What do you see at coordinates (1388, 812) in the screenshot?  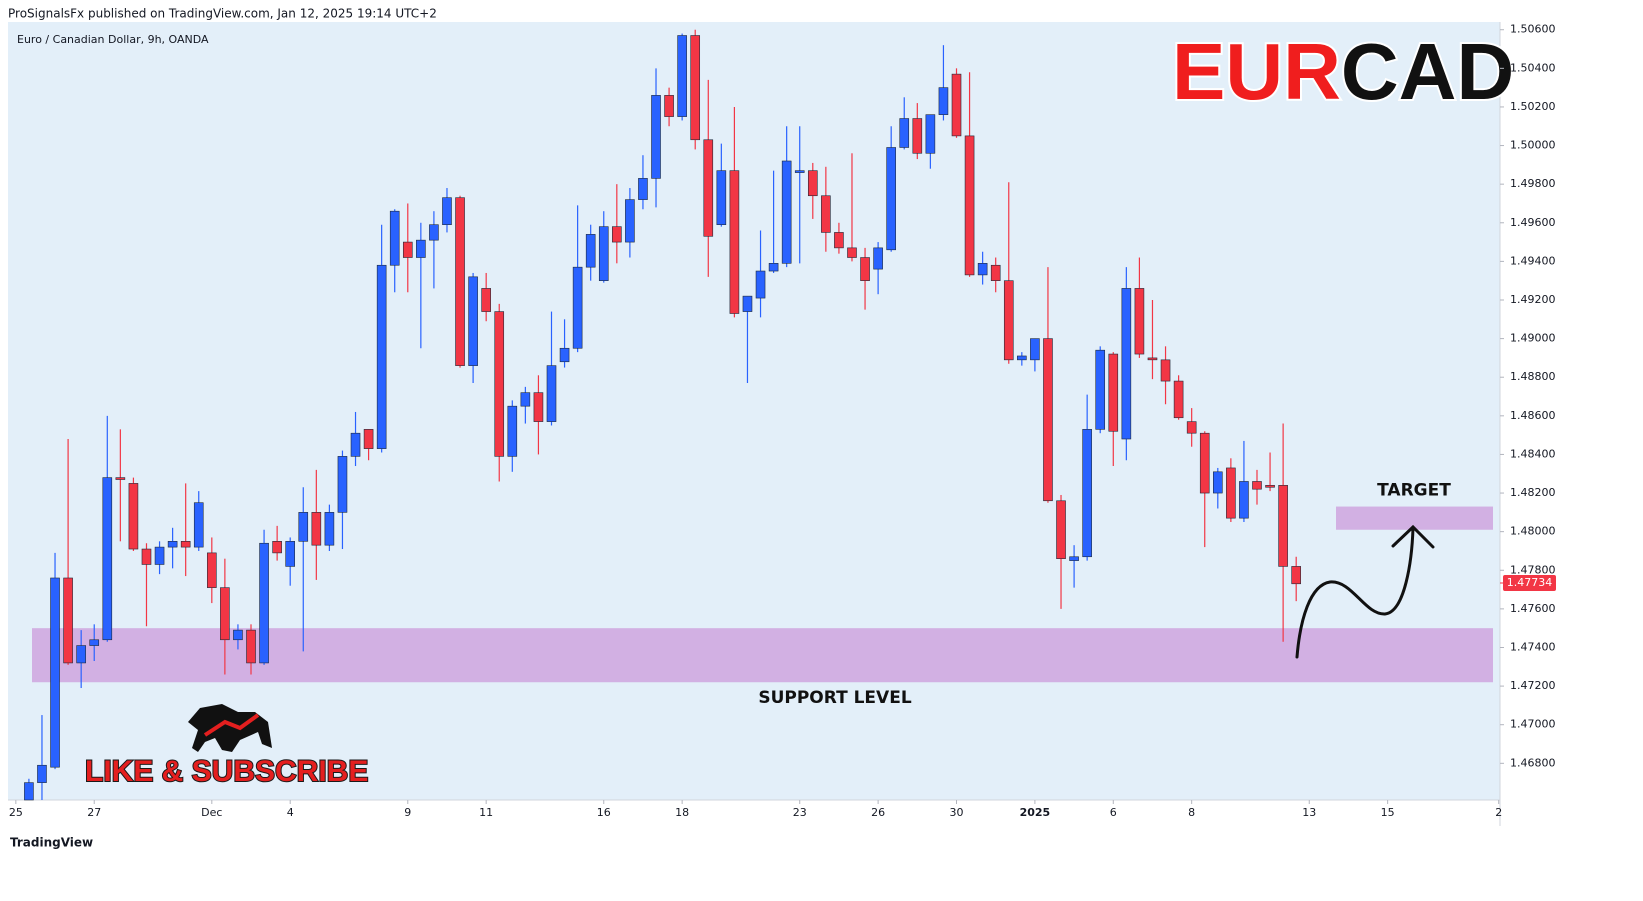 I see `x-tick-label: 15` at bounding box center [1388, 812].